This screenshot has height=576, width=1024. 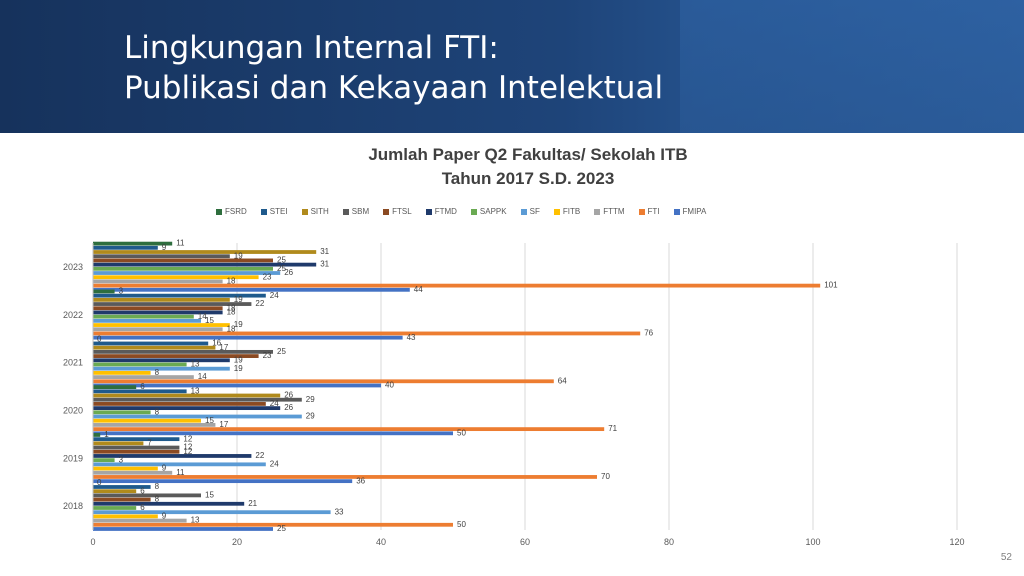 What do you see at coordinates (360, 211) in the screenshot?
I see `legend-label: SBM` at bounding box center [360, 211].